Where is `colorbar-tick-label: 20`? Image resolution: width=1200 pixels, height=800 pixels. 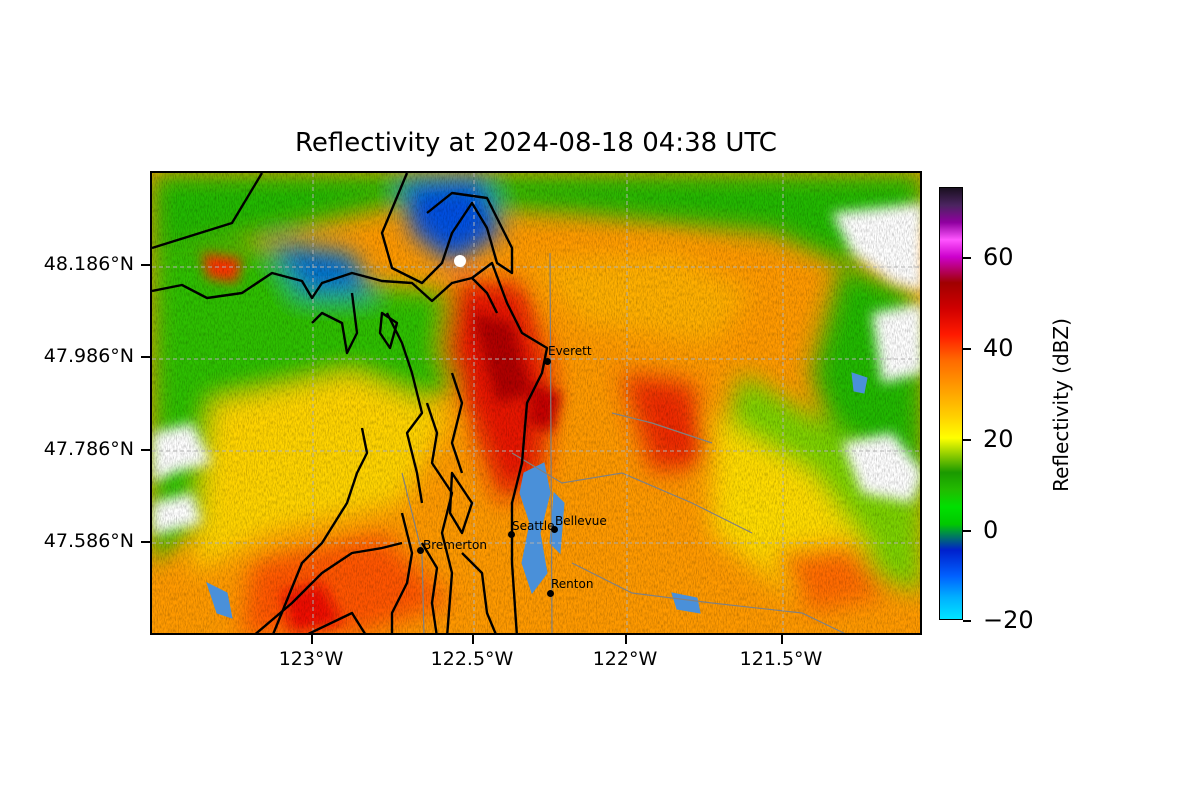
colorbar-tick-label: 20 is located at coordinates (998, 439).